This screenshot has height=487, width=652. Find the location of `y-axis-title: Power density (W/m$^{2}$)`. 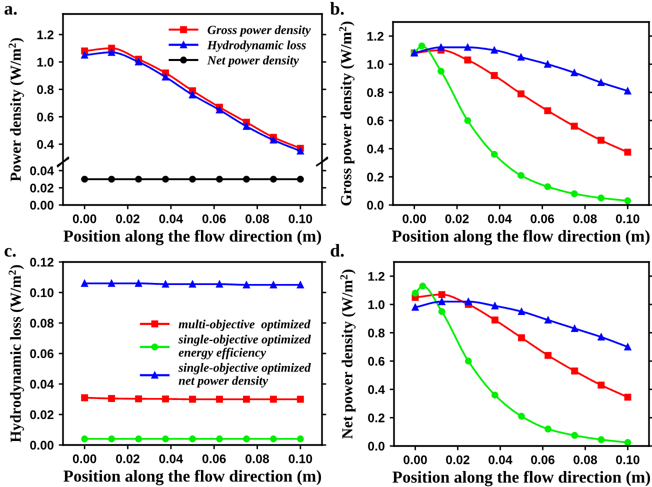

y-axis-title: Power density (W/m$^{2}$) is located at coordinates (16, 110).